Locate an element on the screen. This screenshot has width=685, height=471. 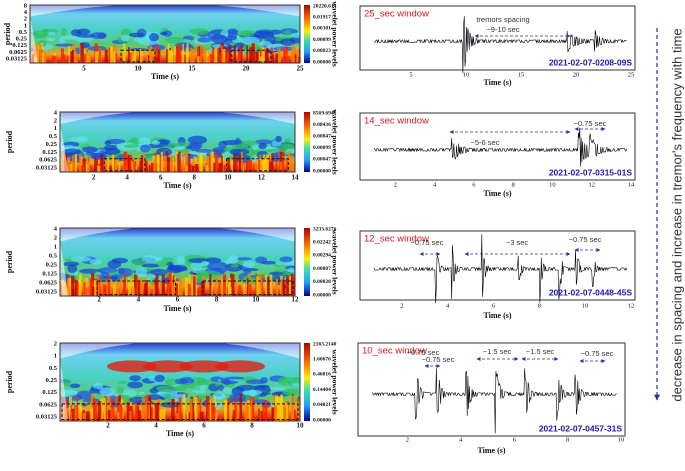
annotation: ~0.75 sec is located at coordinates (438, 359).